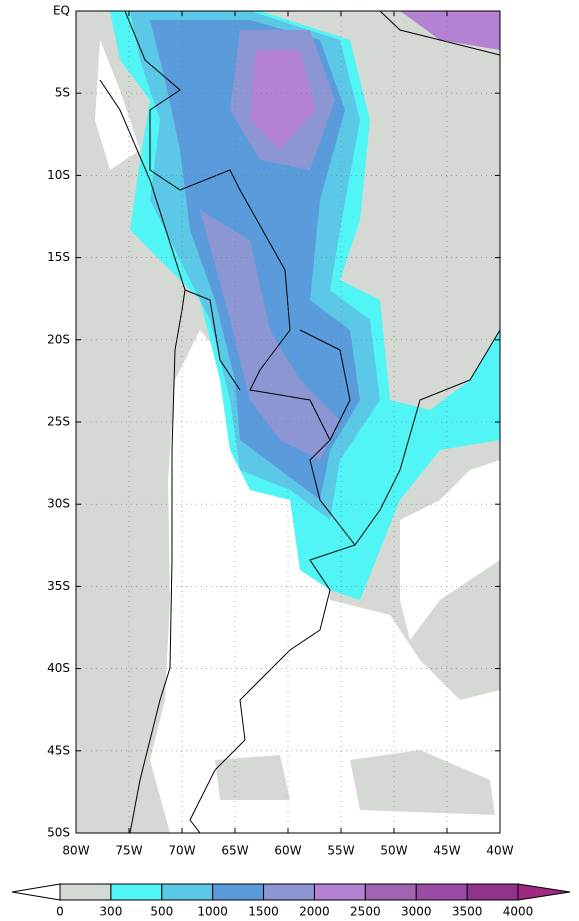 Image resolution: width=579 pixels, height=921 pixels. I want to click on colorbar-label: 3000, so click(416, 912).